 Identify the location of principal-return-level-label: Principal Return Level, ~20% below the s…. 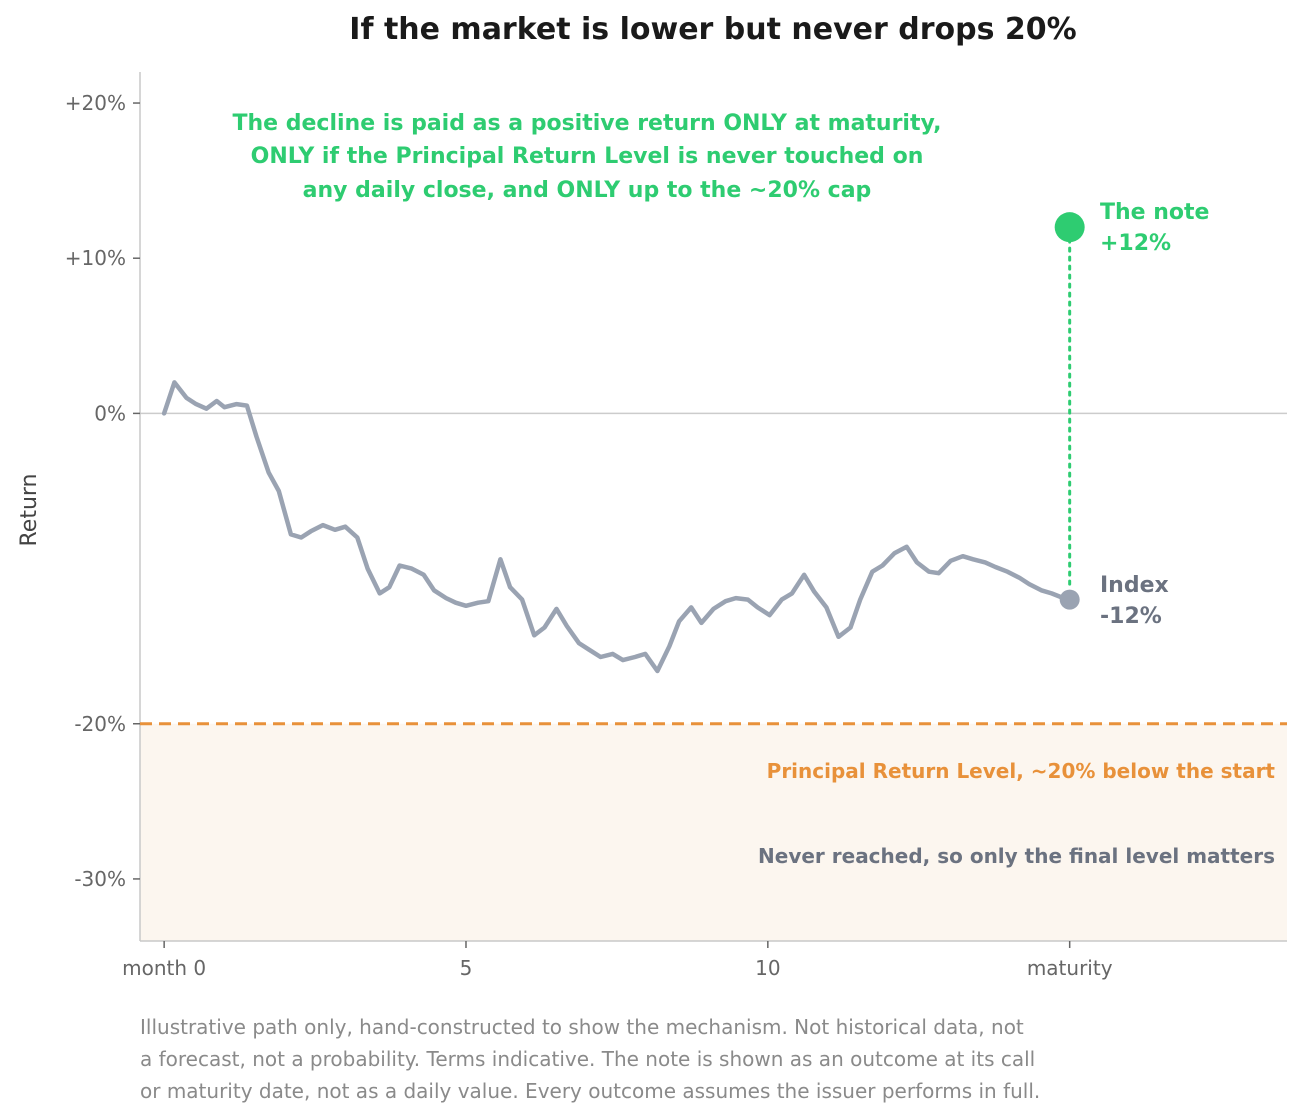
(1021, 771).